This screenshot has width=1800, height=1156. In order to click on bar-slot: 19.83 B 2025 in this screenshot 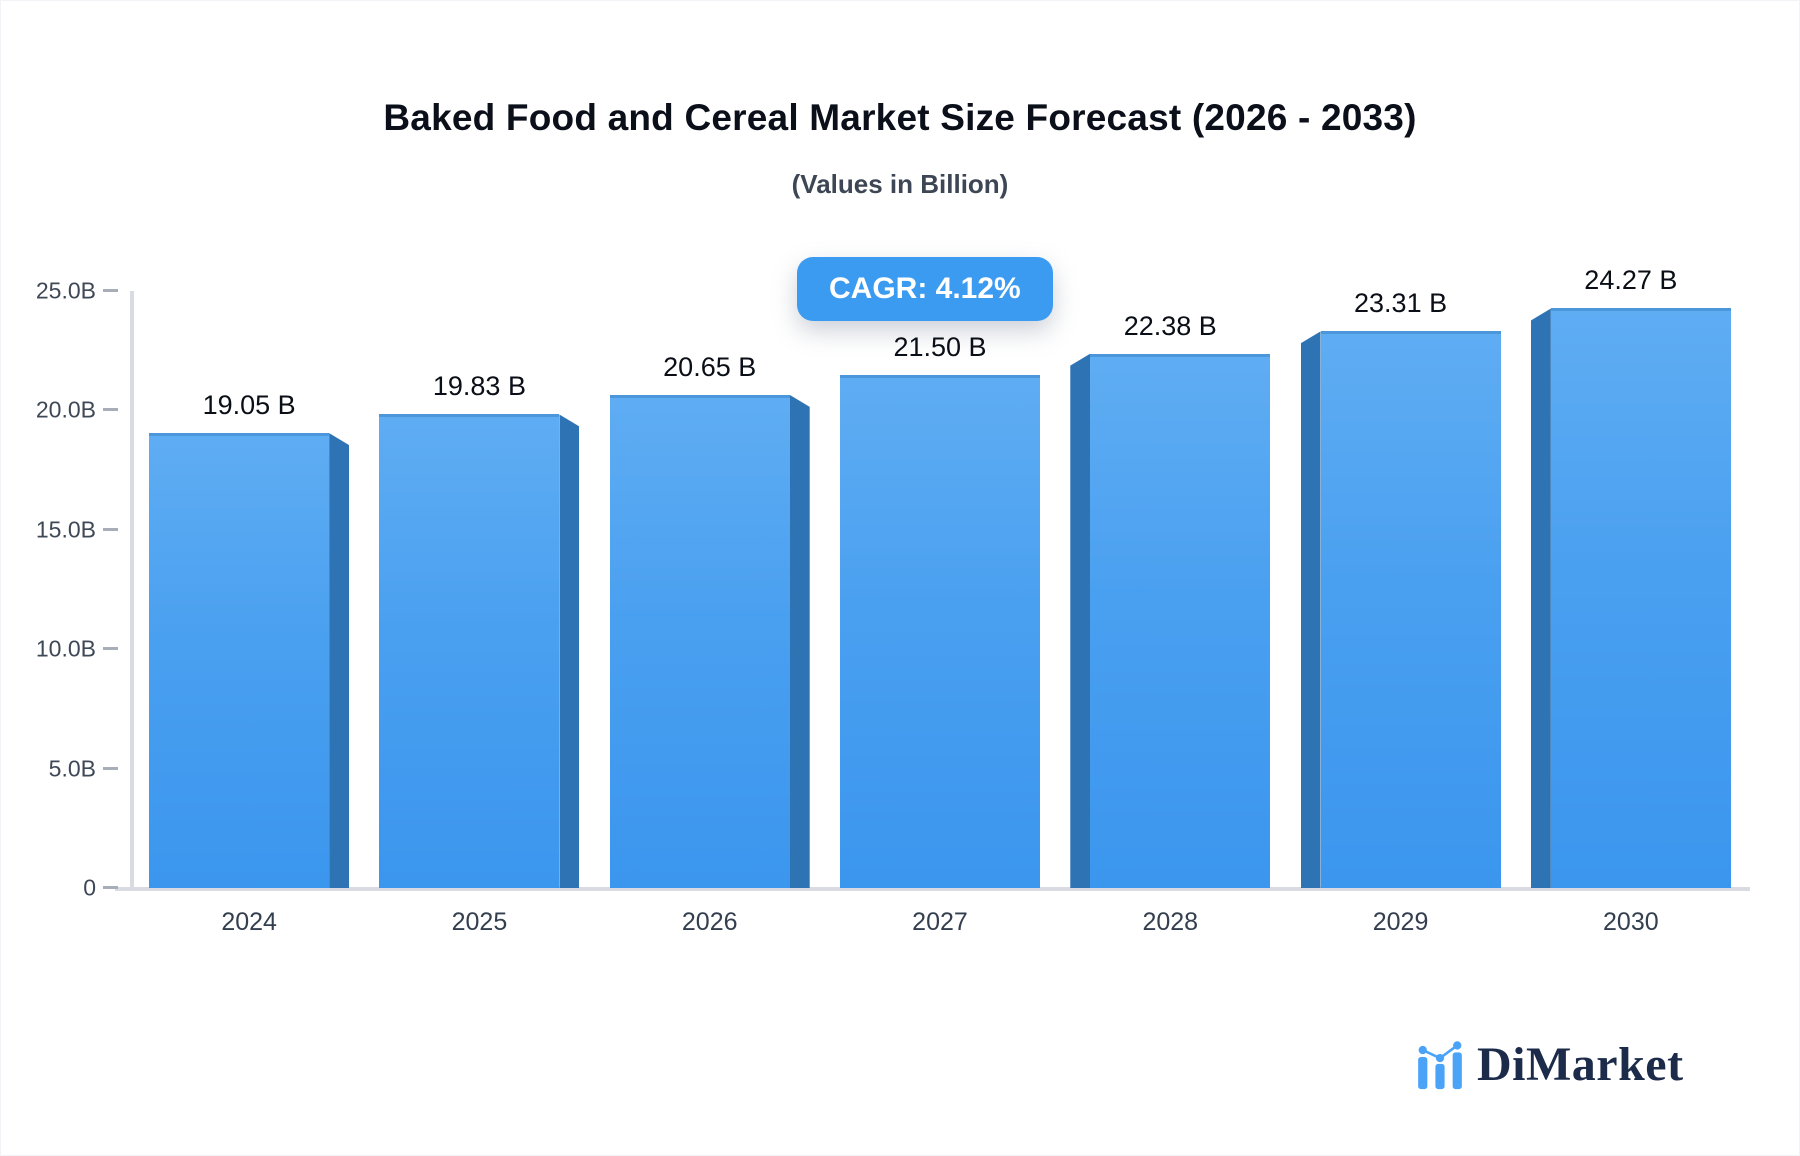, I will do `click(479, 613)`.